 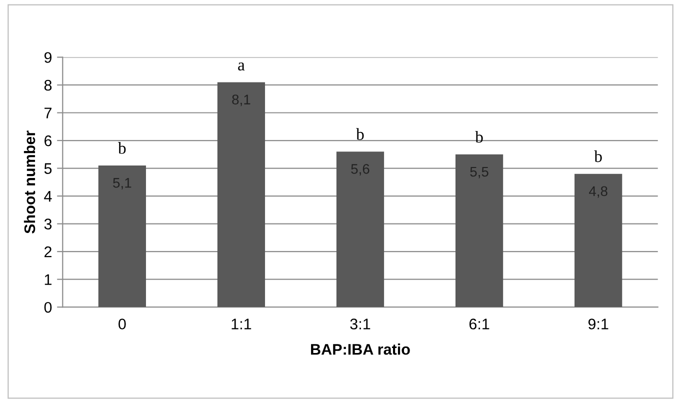 I want to click on data-label: 5,5, so click(x=479, y=172).